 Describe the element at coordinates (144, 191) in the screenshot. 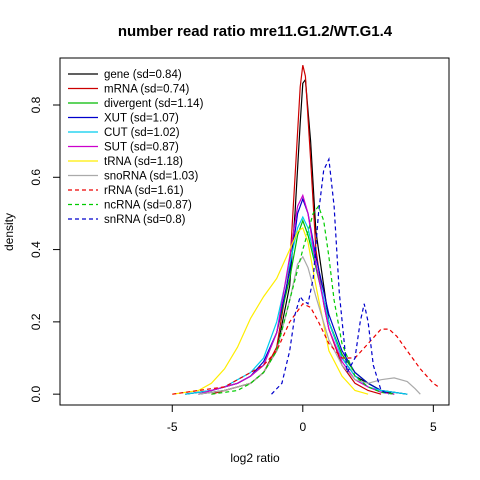

I see `legend-label: rRNA (sd=1.61)` at that location.